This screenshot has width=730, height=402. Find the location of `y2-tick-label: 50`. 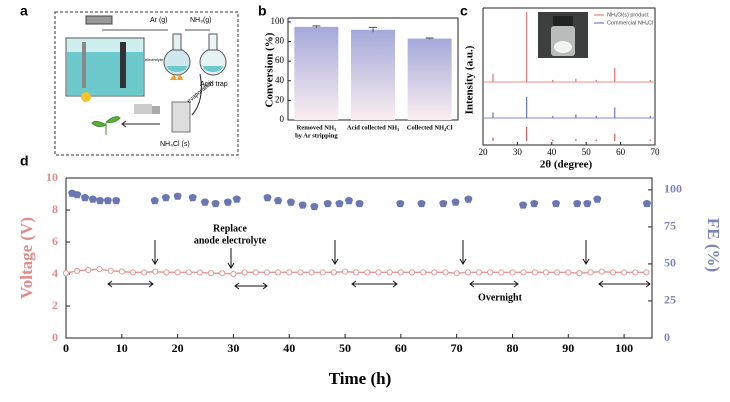

y2-tick-label: 50 is located at coordinates (670, 263).